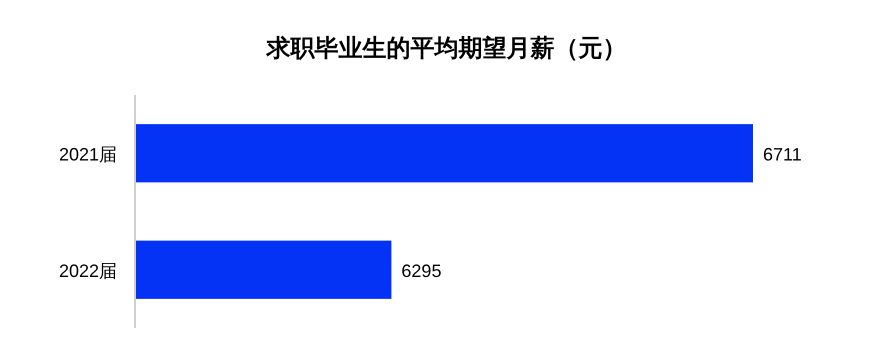 This screenshot has height=351, width=893. What do you see at coordinates (421, 270) in the screenshot?
I see `data-label: 6295` at bounding box center [421, 270].